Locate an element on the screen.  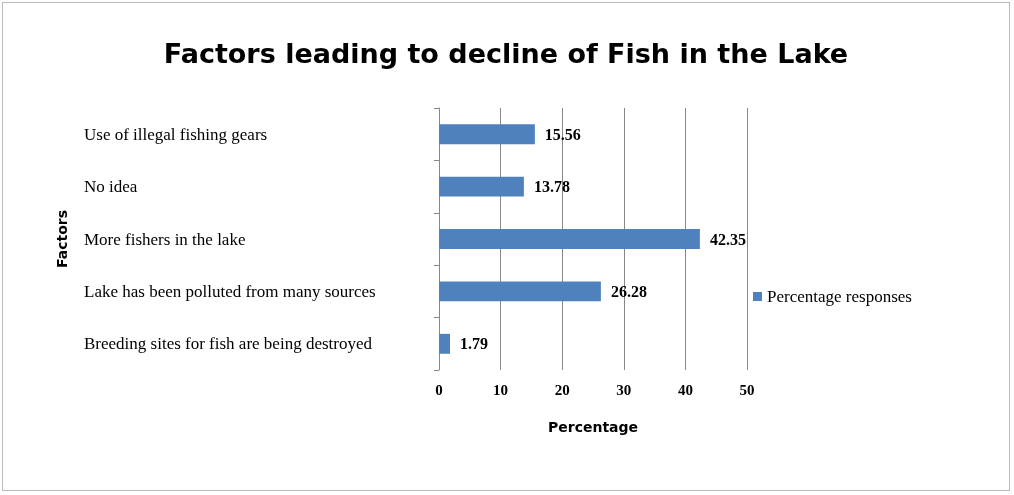
x-tick-label: 10 is located at coordinates (501, 389).